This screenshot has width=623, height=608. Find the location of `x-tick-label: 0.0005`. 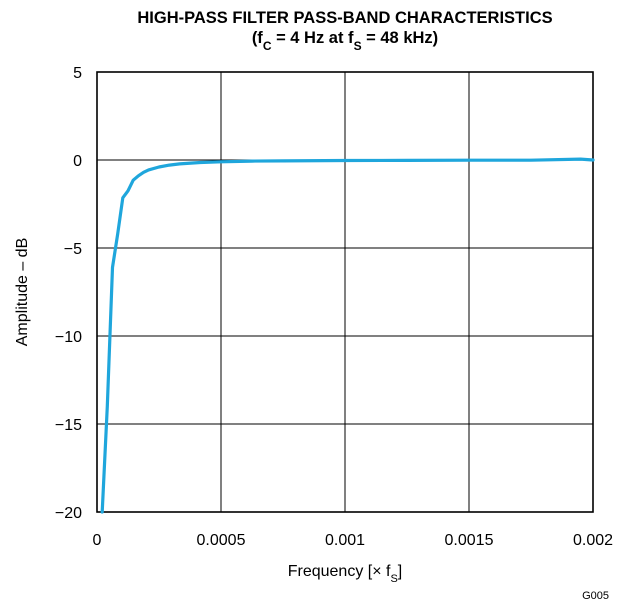

x-tick-label: 0.0005 is located at coordinates (221, 540).